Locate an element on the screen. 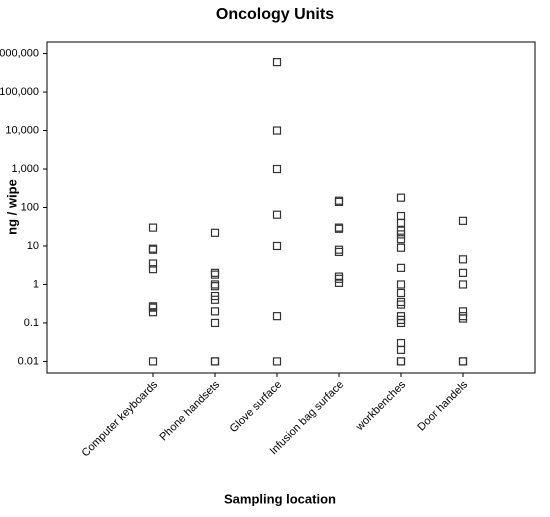  y-tick-label: 0.1 is located at coordinates (31, 323).